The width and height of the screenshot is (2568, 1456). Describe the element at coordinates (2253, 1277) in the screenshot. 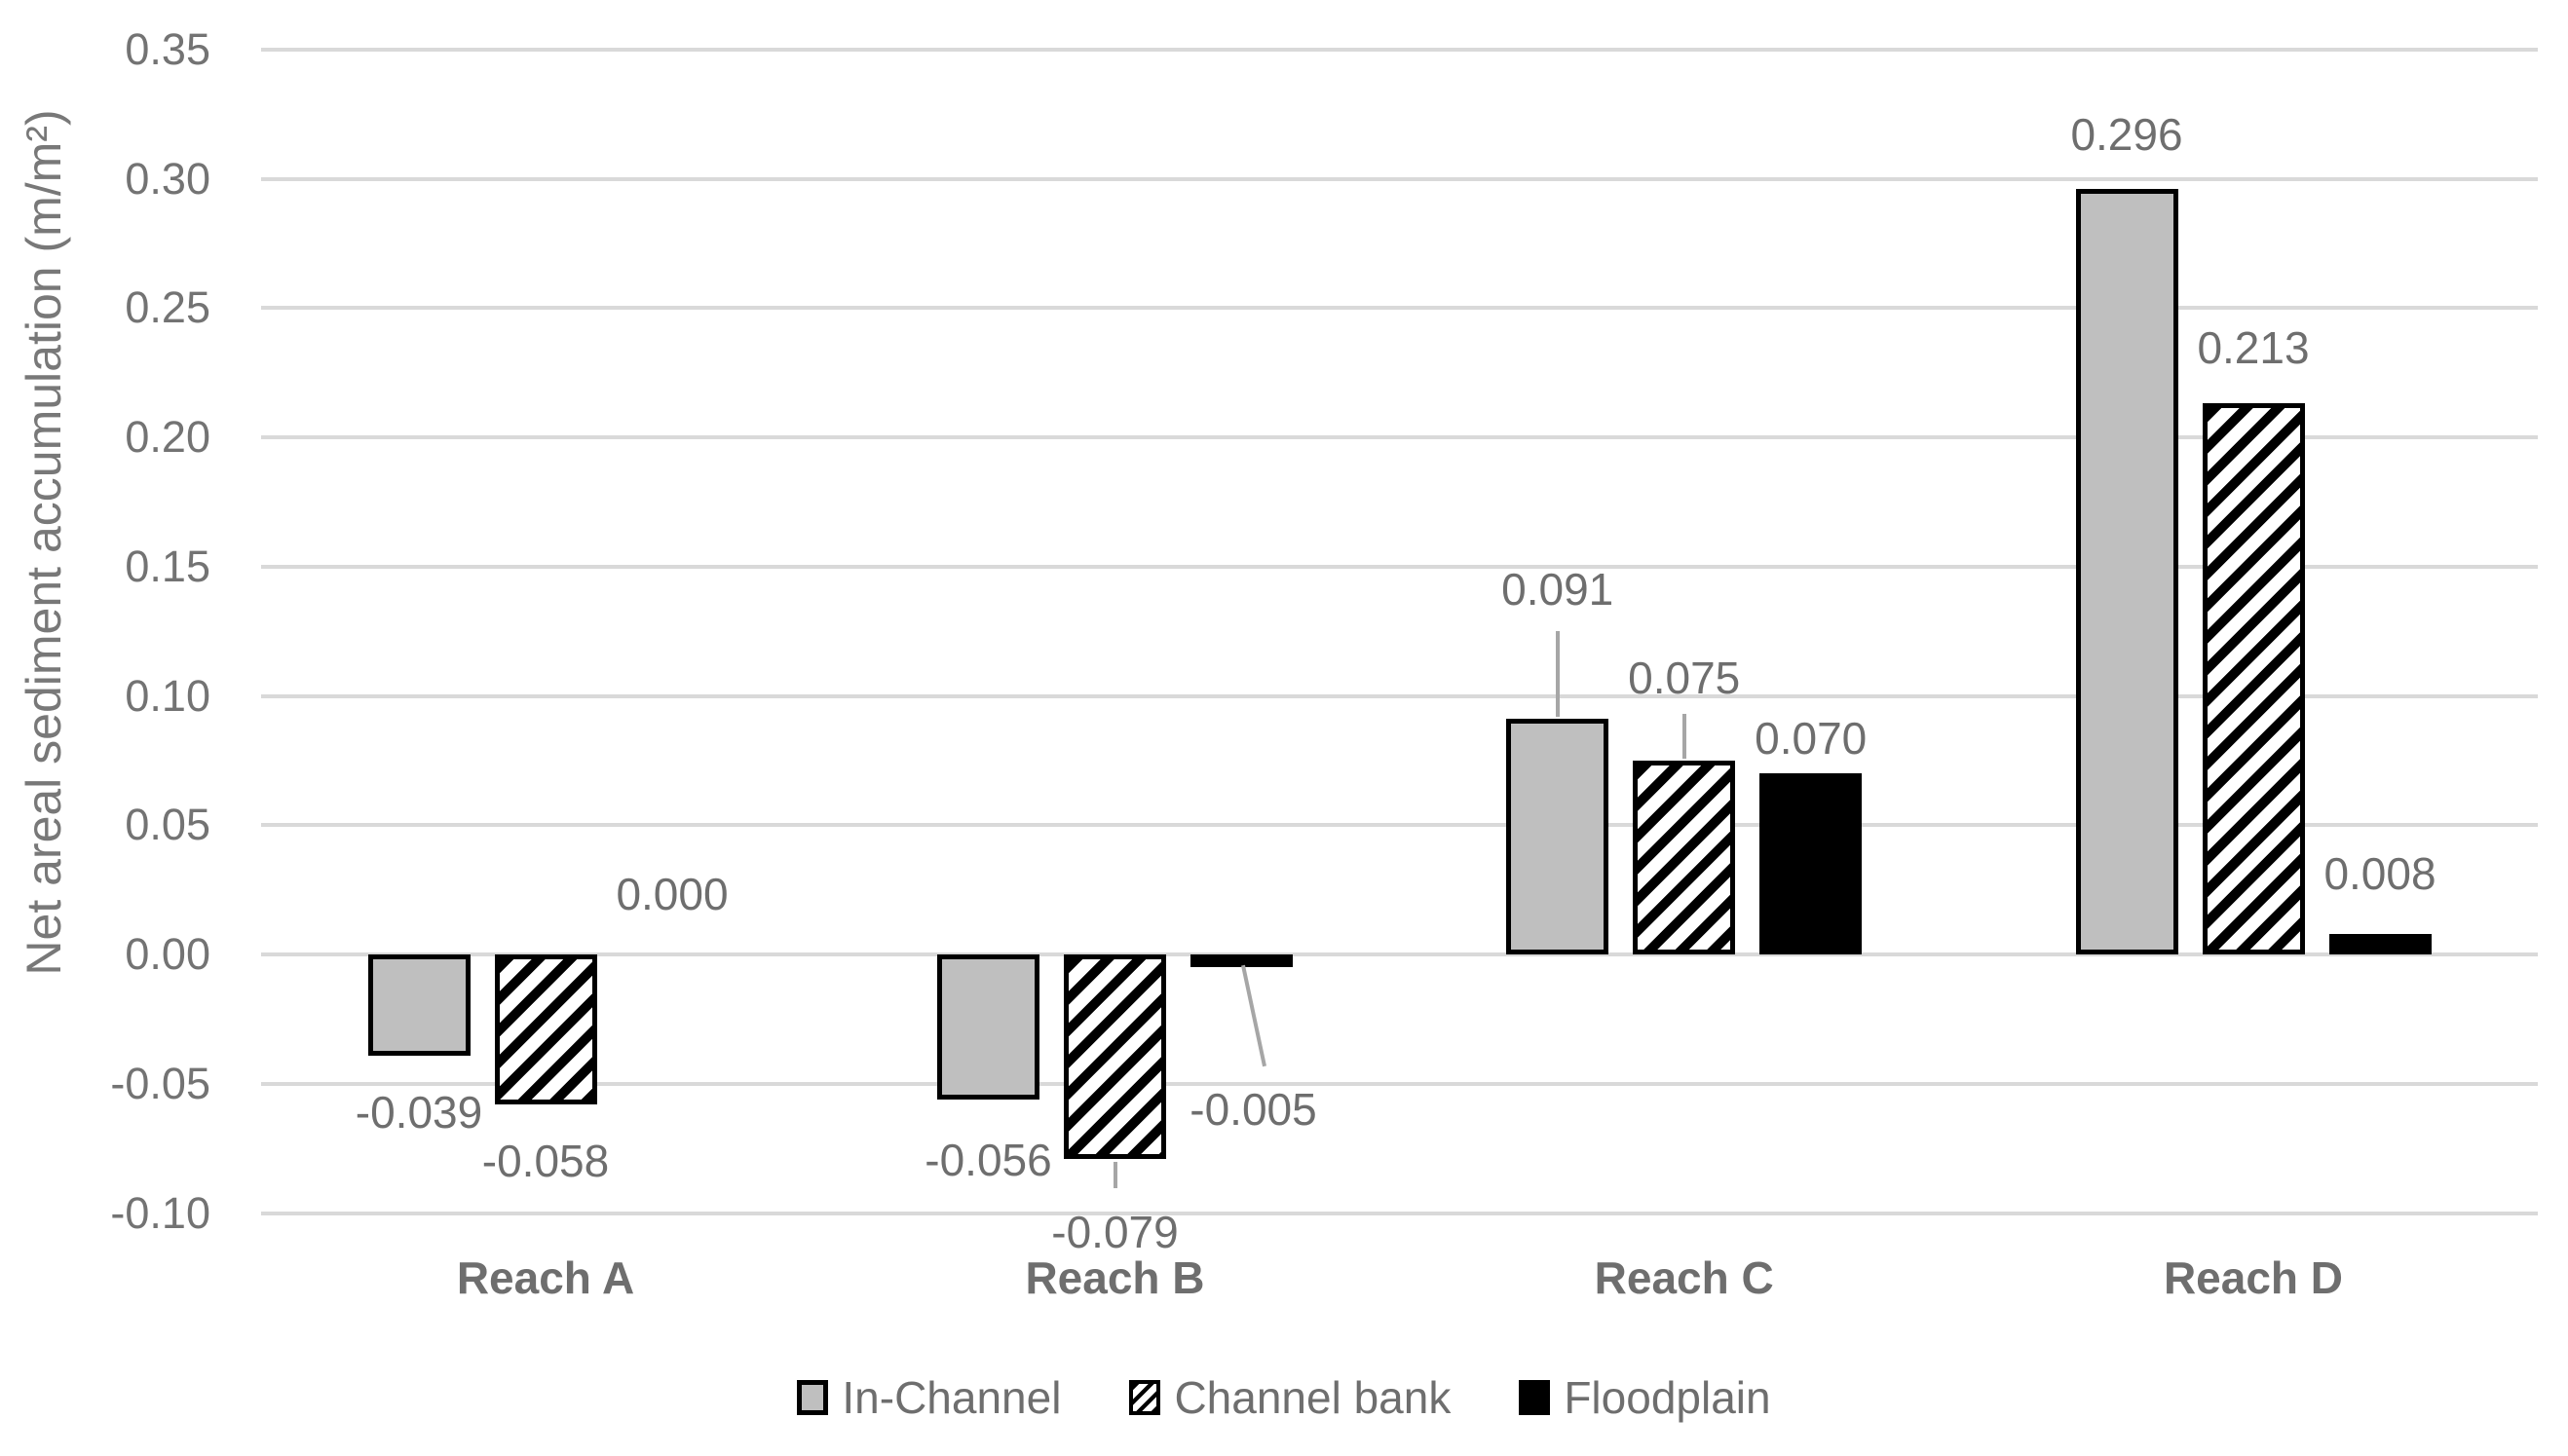

I see `category-label-reach-d: Reach D` at that location.